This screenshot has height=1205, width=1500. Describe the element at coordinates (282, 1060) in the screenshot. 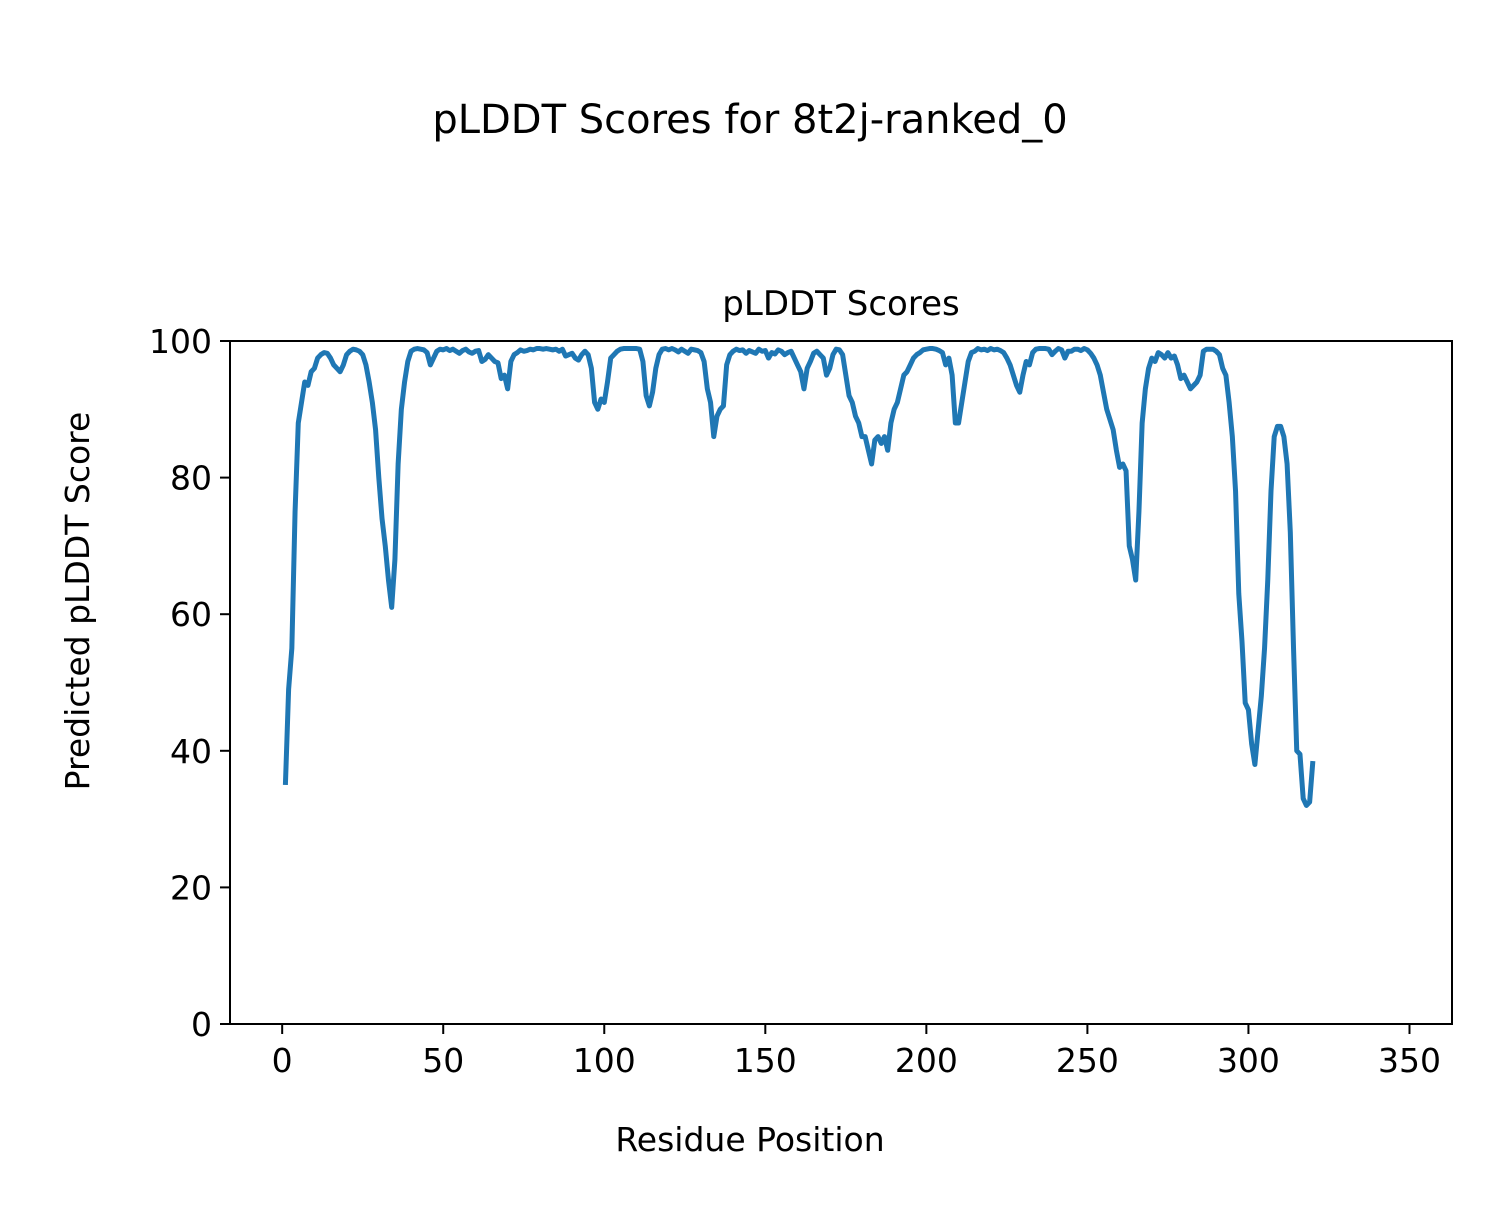

I see `x-tick-label: 0` at that location.